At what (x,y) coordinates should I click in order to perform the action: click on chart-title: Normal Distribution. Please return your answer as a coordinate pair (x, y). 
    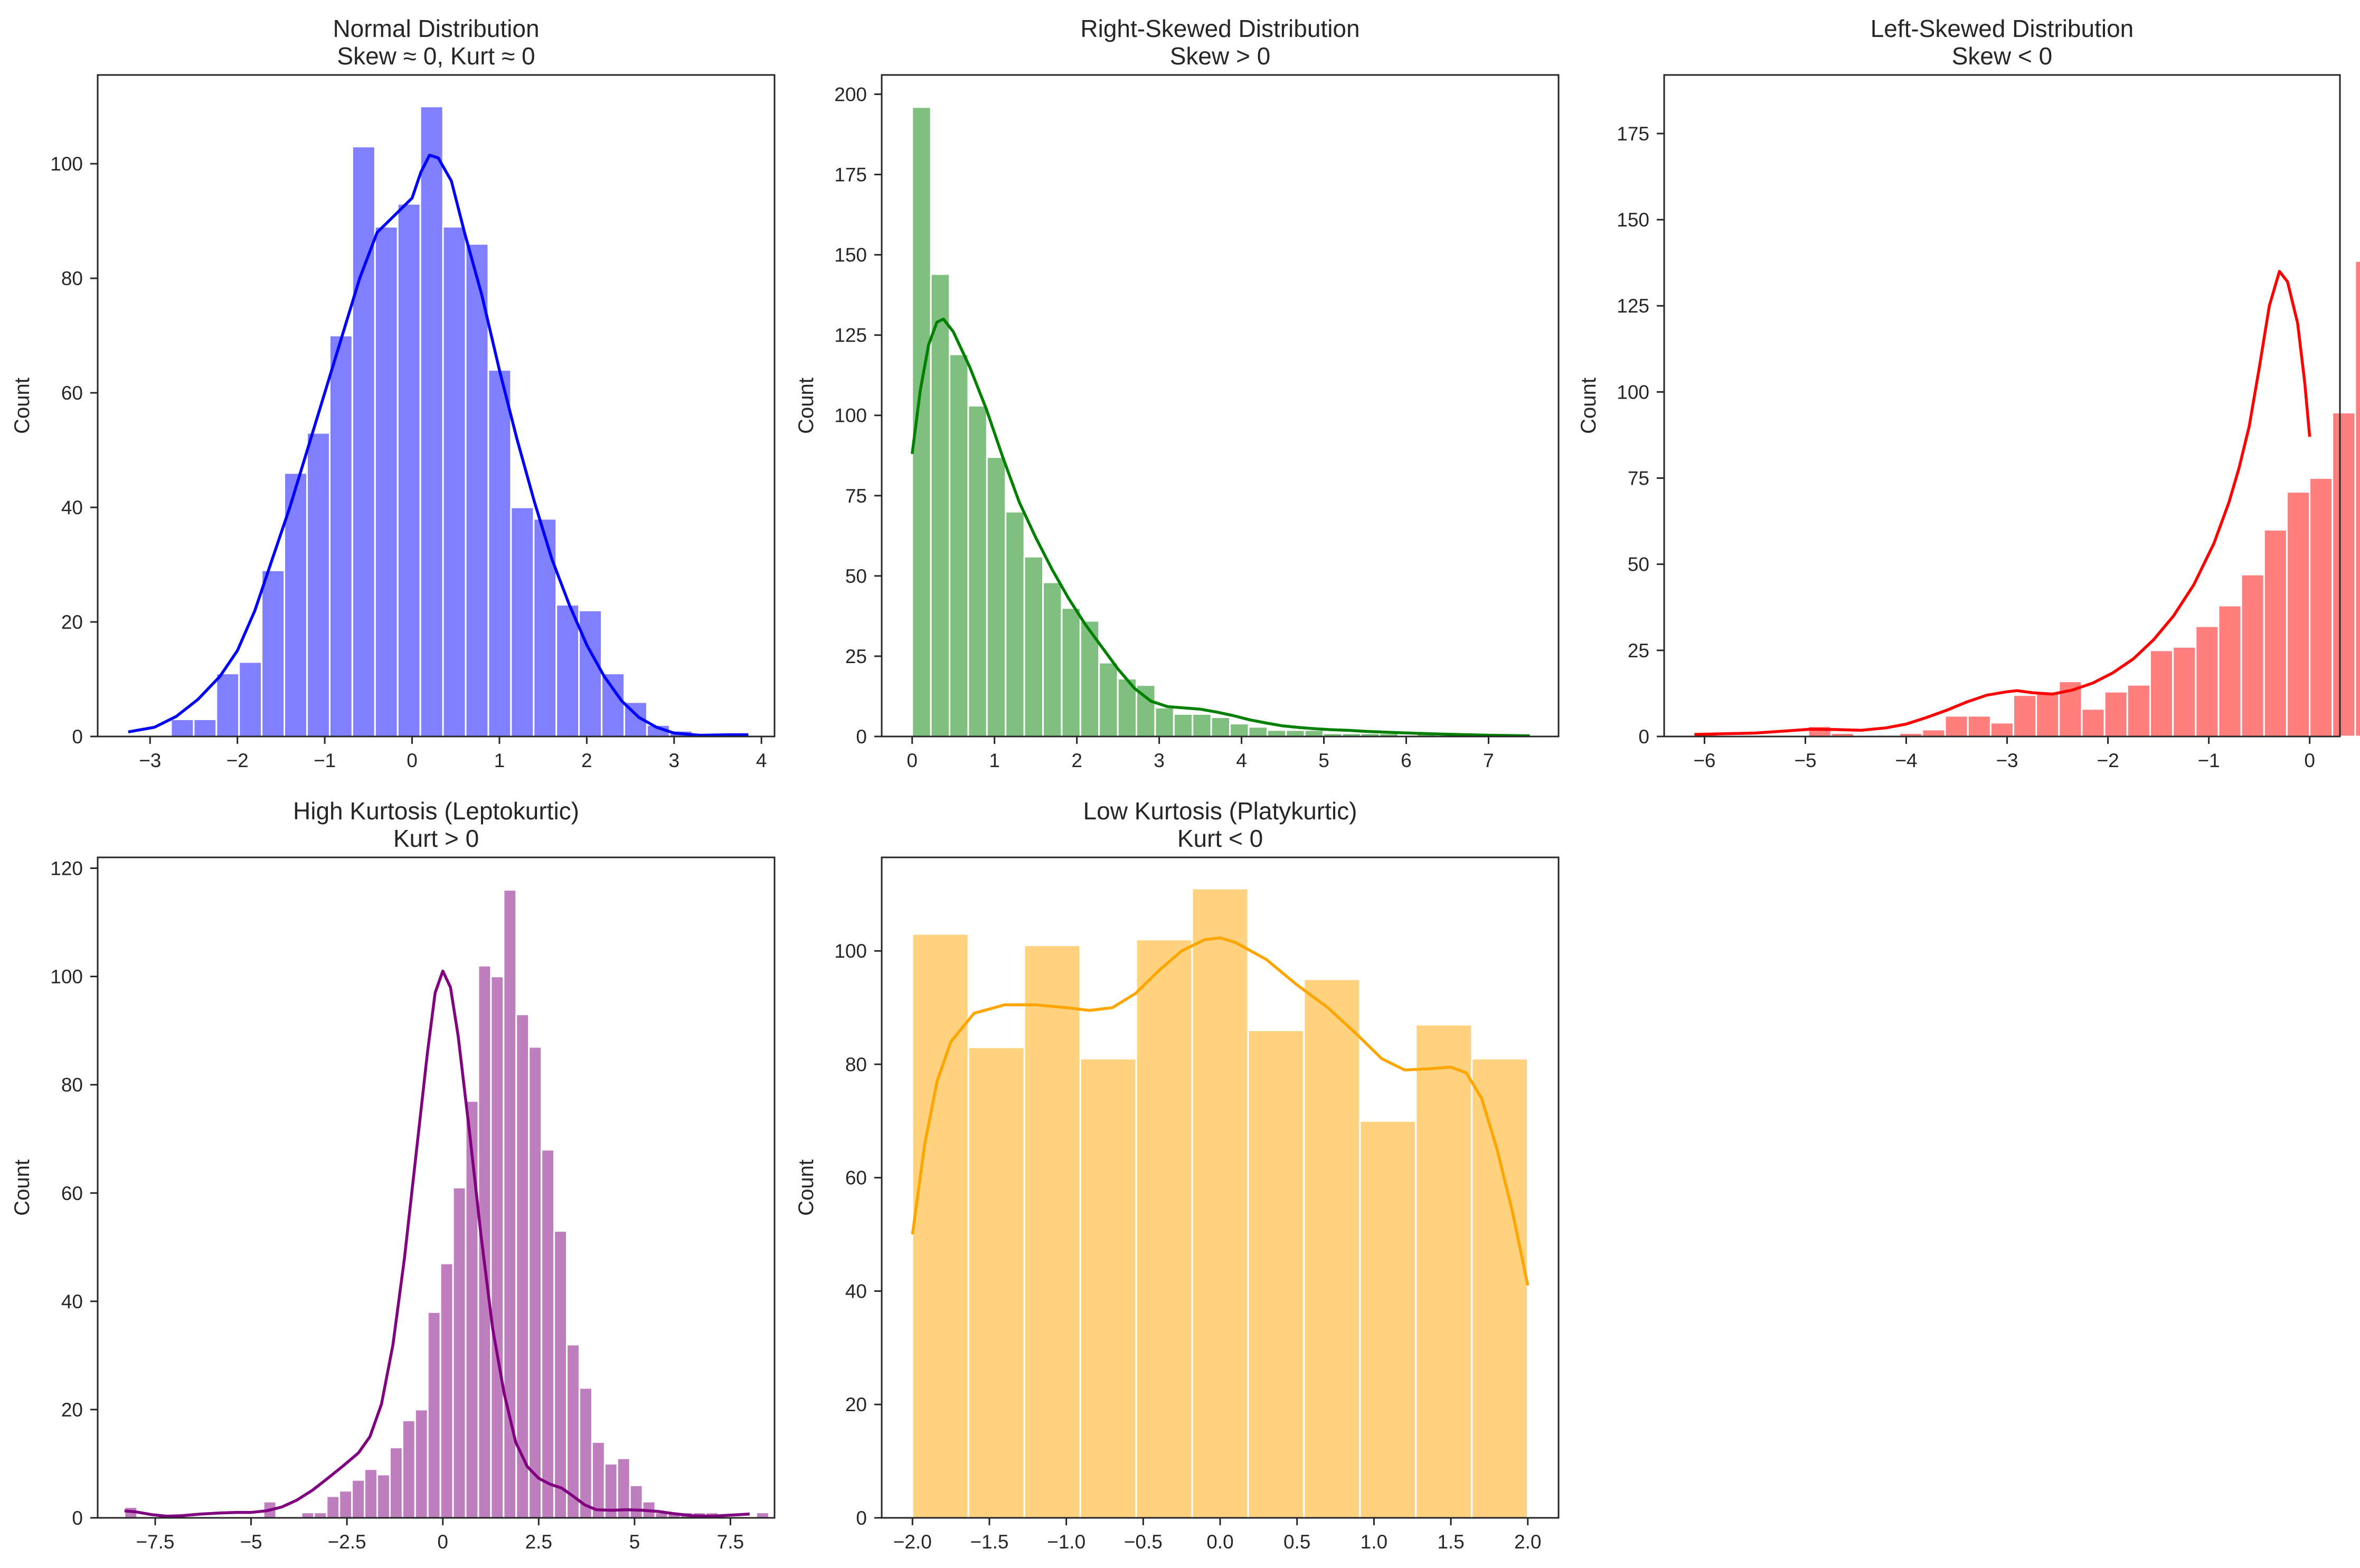
    Looking at the image, I should click on (436, 29).